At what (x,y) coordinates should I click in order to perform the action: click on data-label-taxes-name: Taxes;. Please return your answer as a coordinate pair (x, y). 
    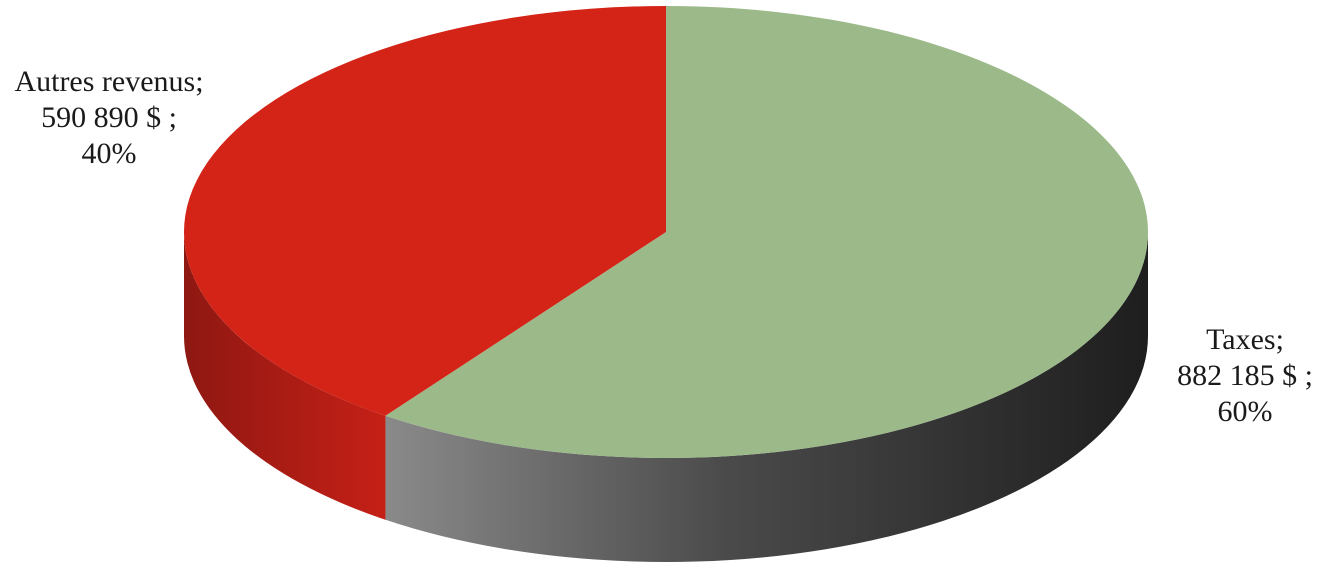
    Looking at the image, I should click on (1245, 339).